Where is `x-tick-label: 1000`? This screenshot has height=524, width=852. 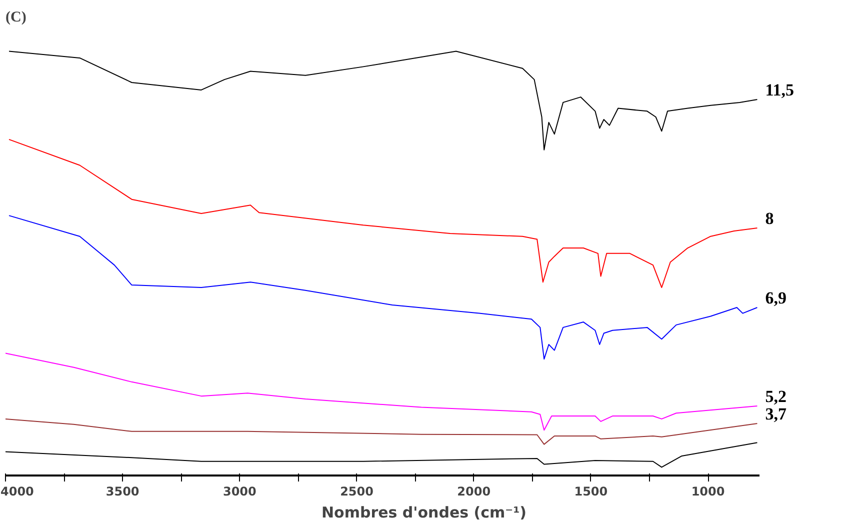 x-tick-label: 1000 is located at coordinates (708, 491).